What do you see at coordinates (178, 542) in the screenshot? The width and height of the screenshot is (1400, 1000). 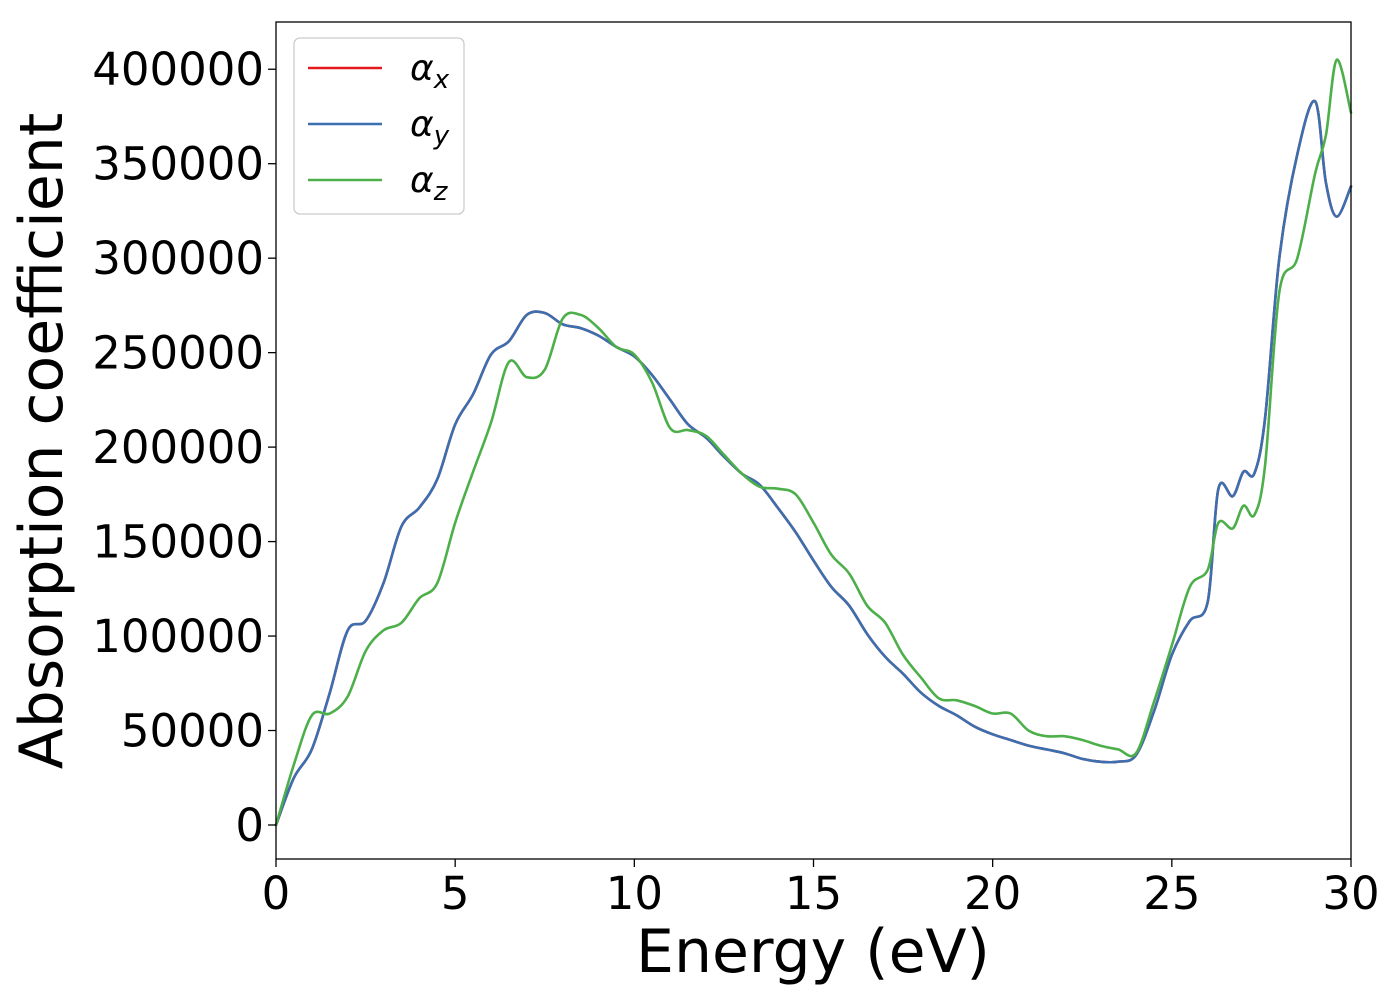 I see `y-tick-label: 150000` at bounding box center [178, 542].